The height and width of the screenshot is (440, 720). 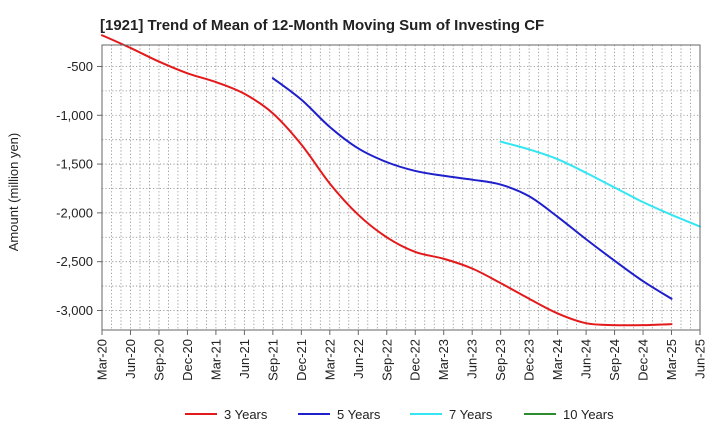 What do you see at coordinates (415, 360) in the screenshot?
I see `x-tick-label: Dec-22` at bounding box center [415, 360].